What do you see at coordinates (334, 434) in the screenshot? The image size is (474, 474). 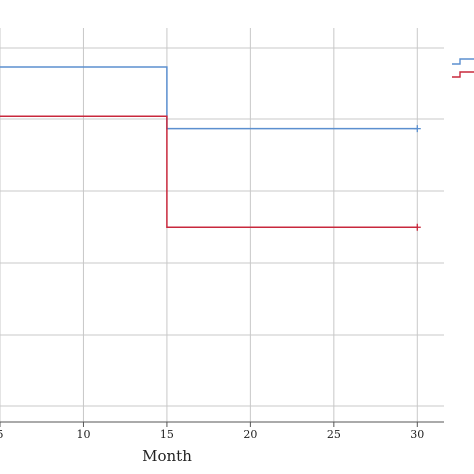 I see `x-tick-label: 25` at bounding box center [334, 434].